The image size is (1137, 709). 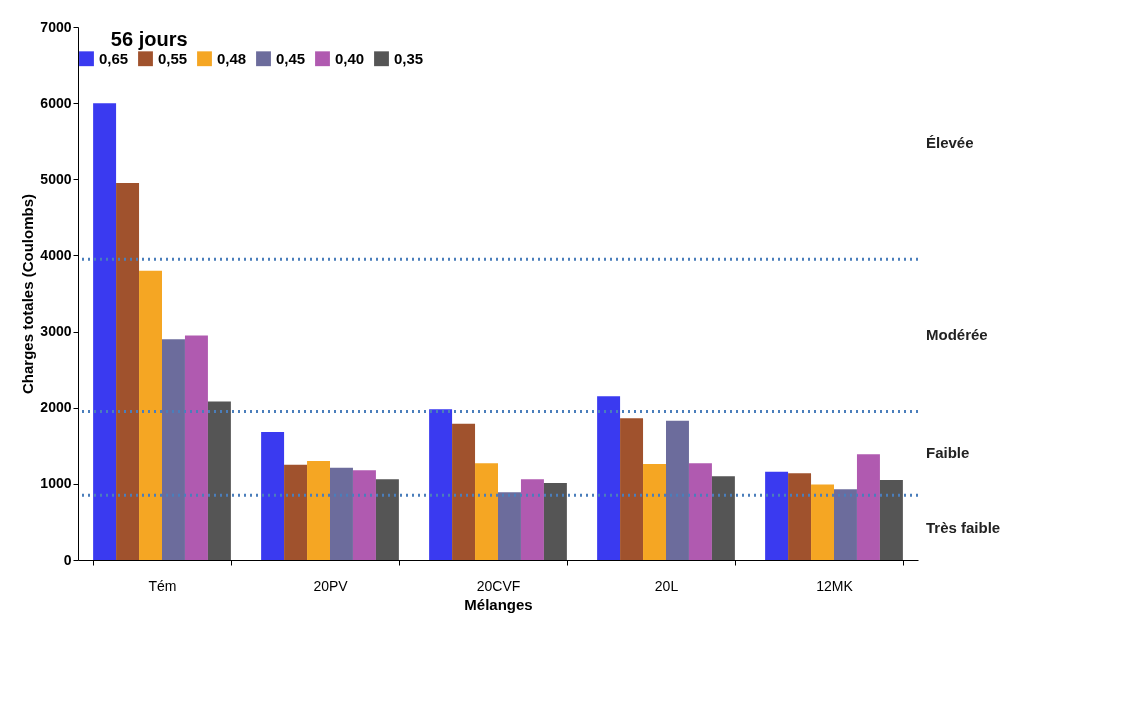 What do you see at coordinates (162, 585) in the screenshot?
I see `x-tick-label: Tém` at bounding box center [162, 585].